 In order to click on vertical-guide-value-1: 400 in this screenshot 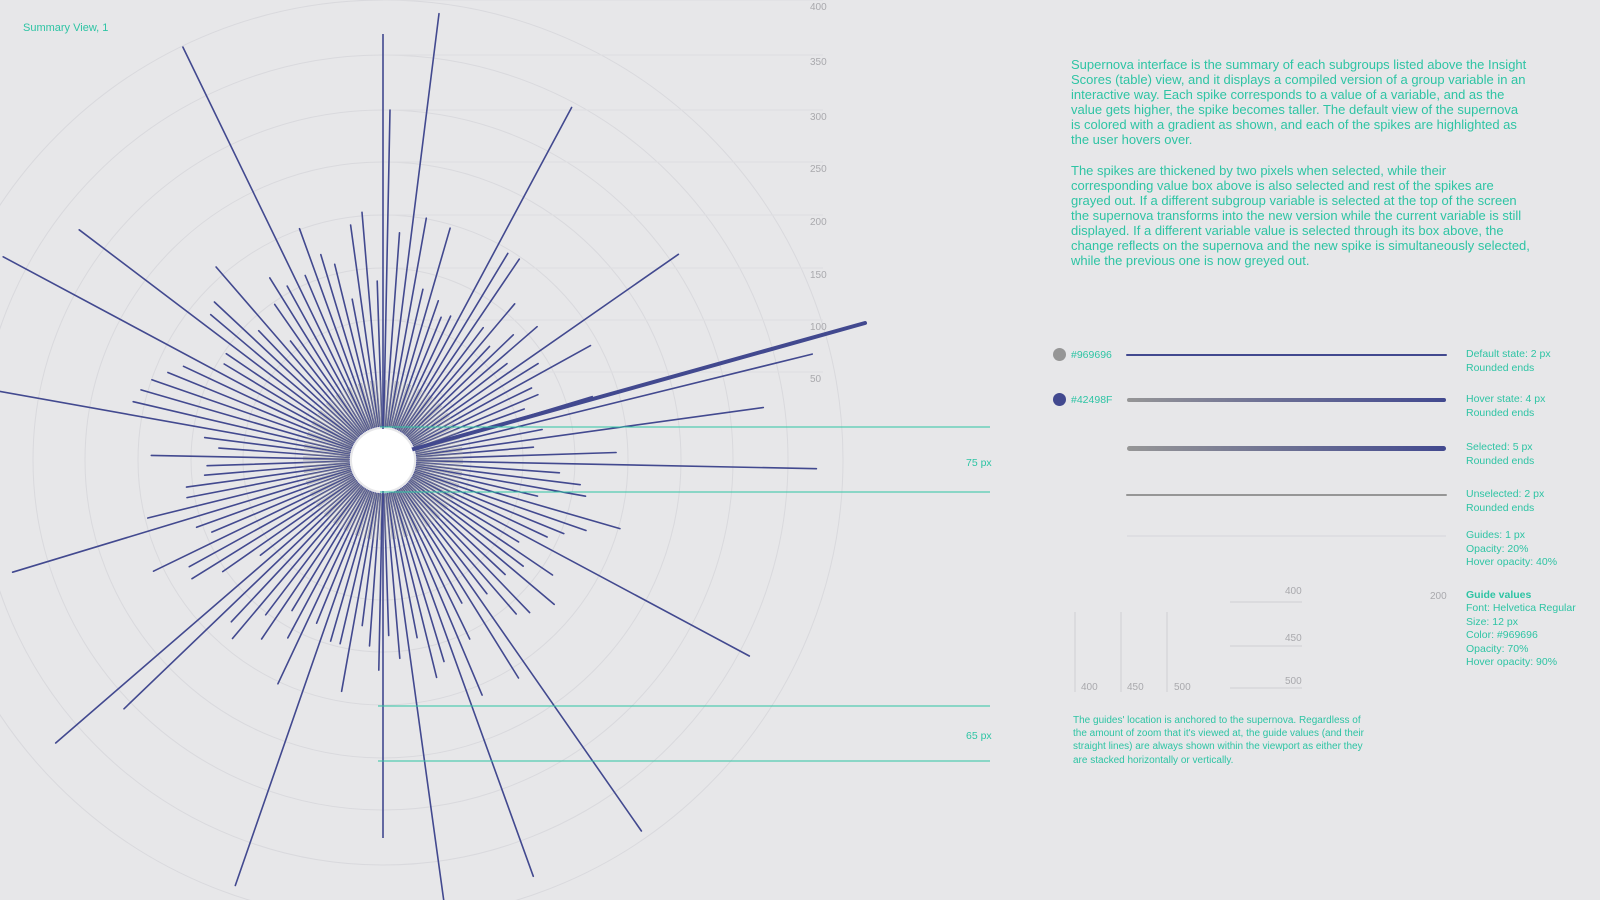, I will do `click(1089, 687)`.